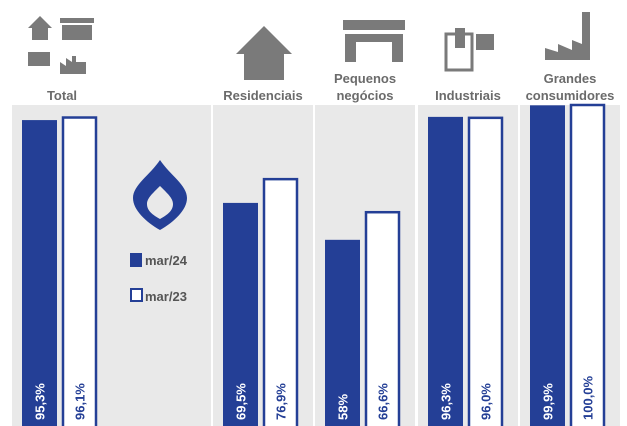 Image resolution: width=627 pixels, height=426 pixels. I want to click on value-label: 95,3%, so click(40, 401).